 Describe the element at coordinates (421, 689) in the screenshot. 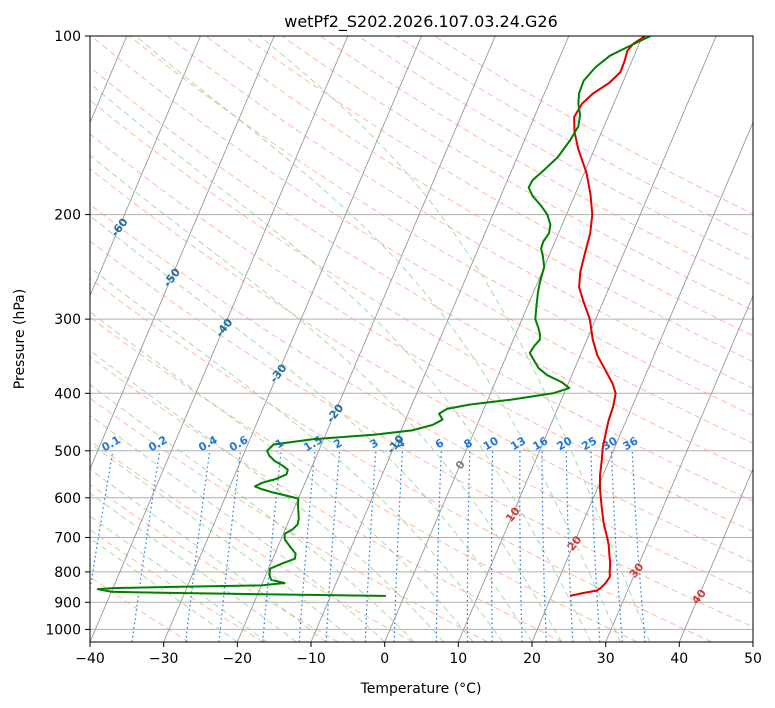

I see `x-axis-title: Temperature (°C)` at that location.